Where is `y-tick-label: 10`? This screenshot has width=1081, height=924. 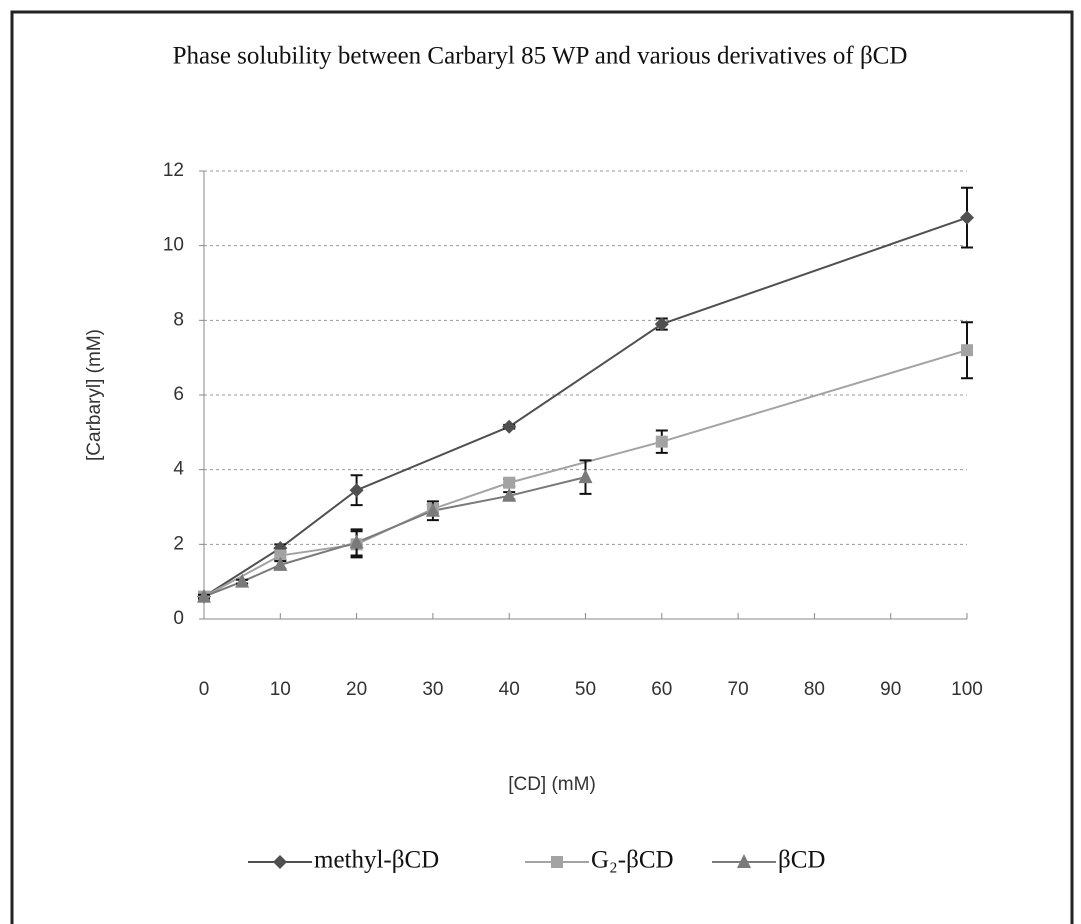 y-tick-label: 10 is located at coordinates (173, 245).